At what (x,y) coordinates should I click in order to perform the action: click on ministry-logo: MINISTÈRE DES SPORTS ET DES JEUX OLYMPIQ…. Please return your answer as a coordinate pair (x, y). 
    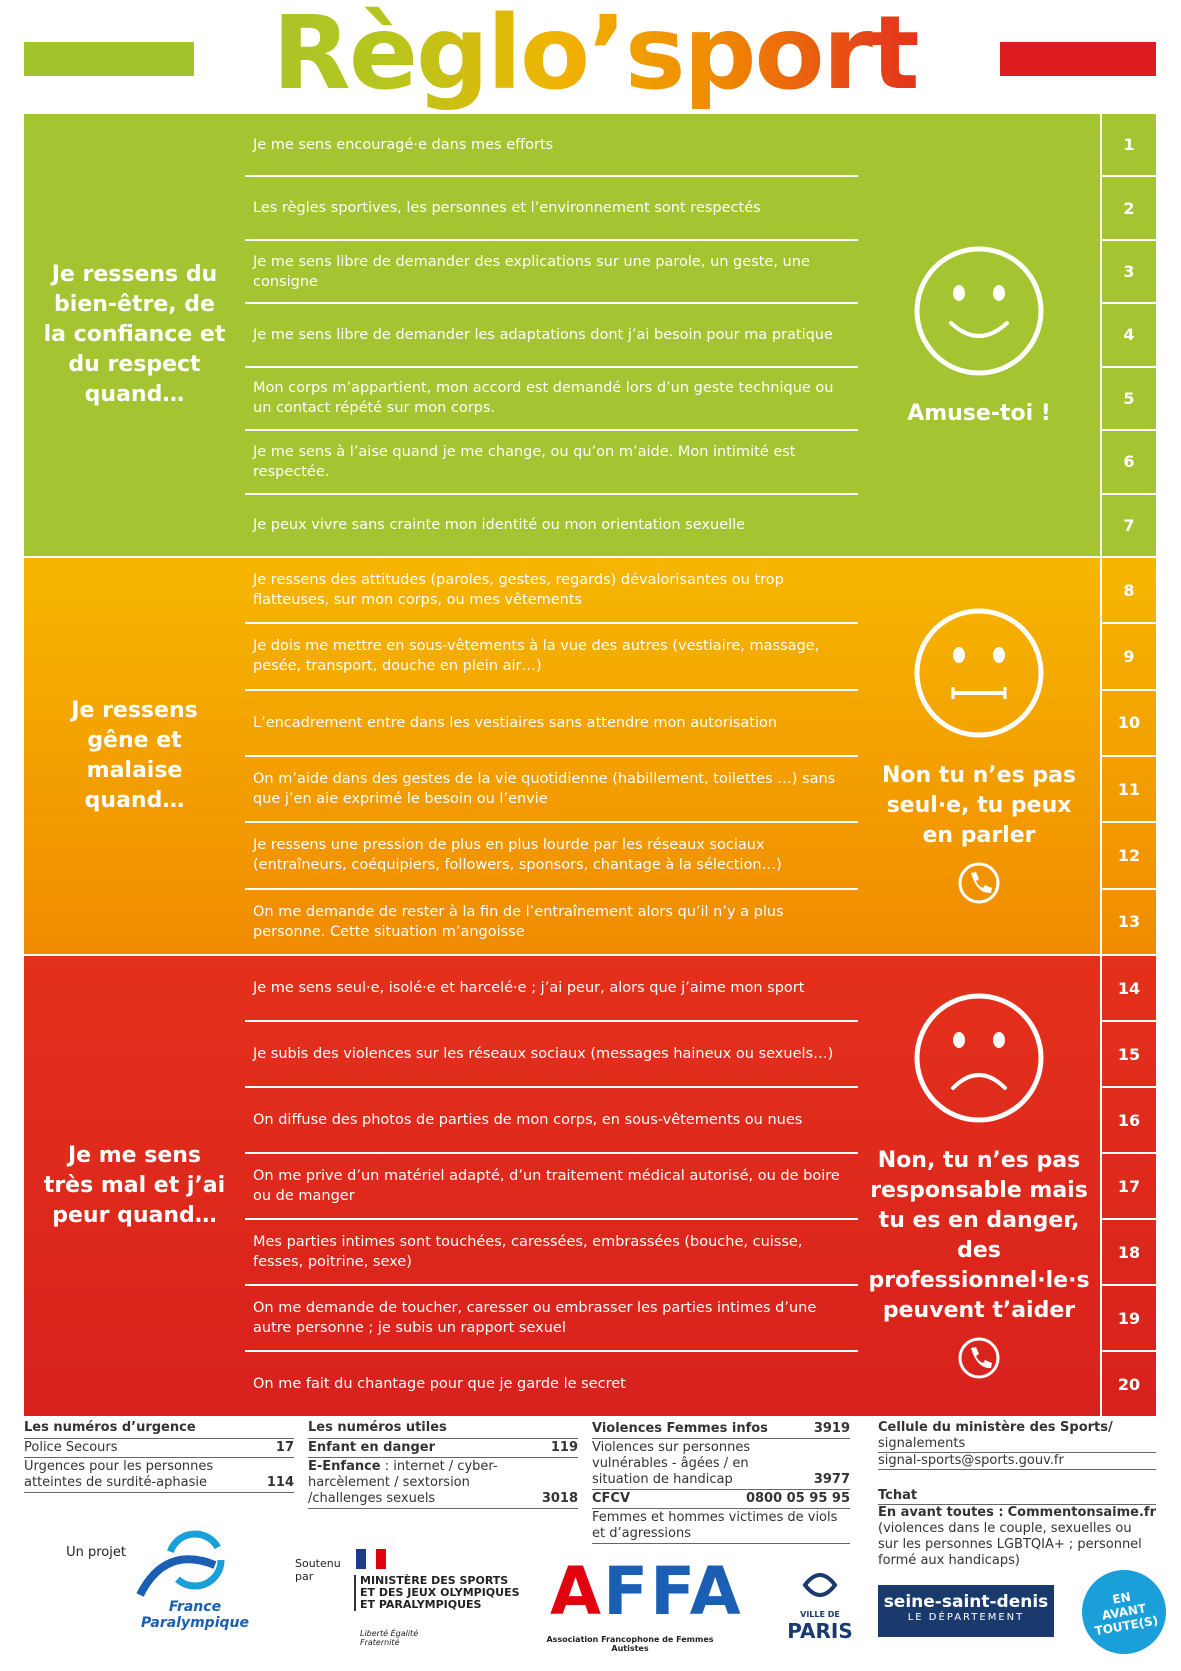
    Looking at the image, I should click on (439, 1593).